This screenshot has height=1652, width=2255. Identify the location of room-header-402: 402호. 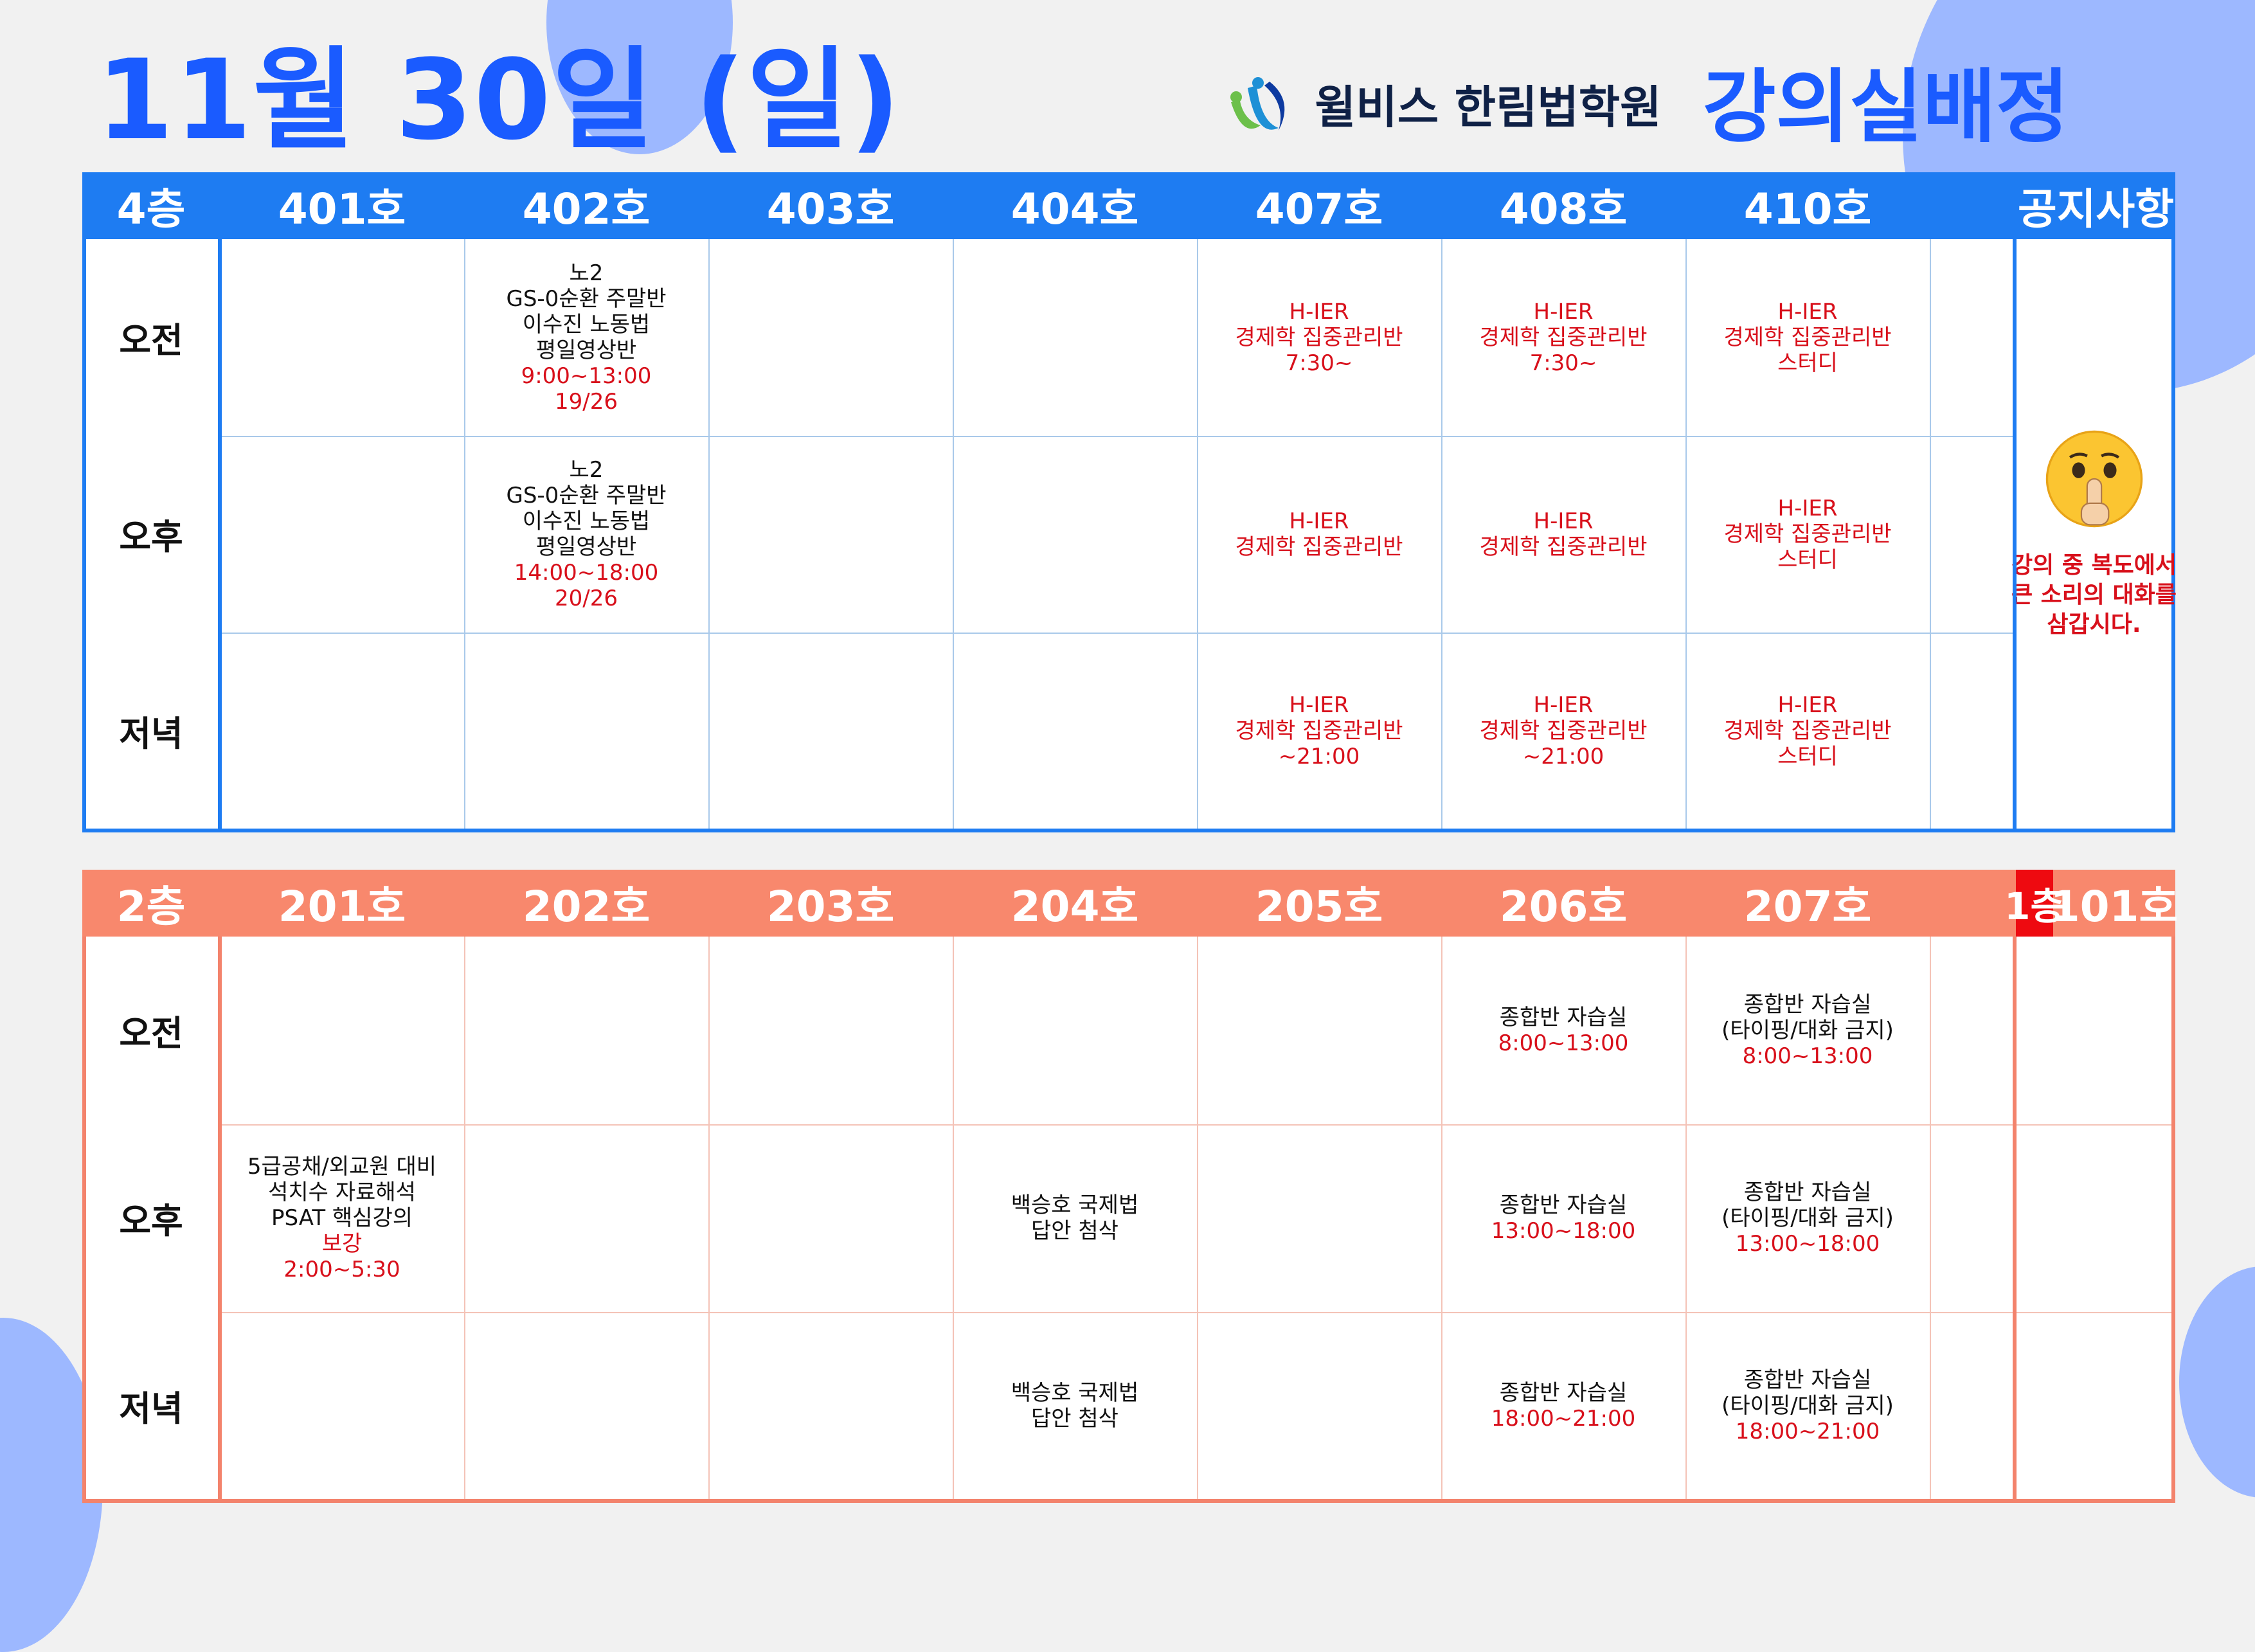
(586, 209).